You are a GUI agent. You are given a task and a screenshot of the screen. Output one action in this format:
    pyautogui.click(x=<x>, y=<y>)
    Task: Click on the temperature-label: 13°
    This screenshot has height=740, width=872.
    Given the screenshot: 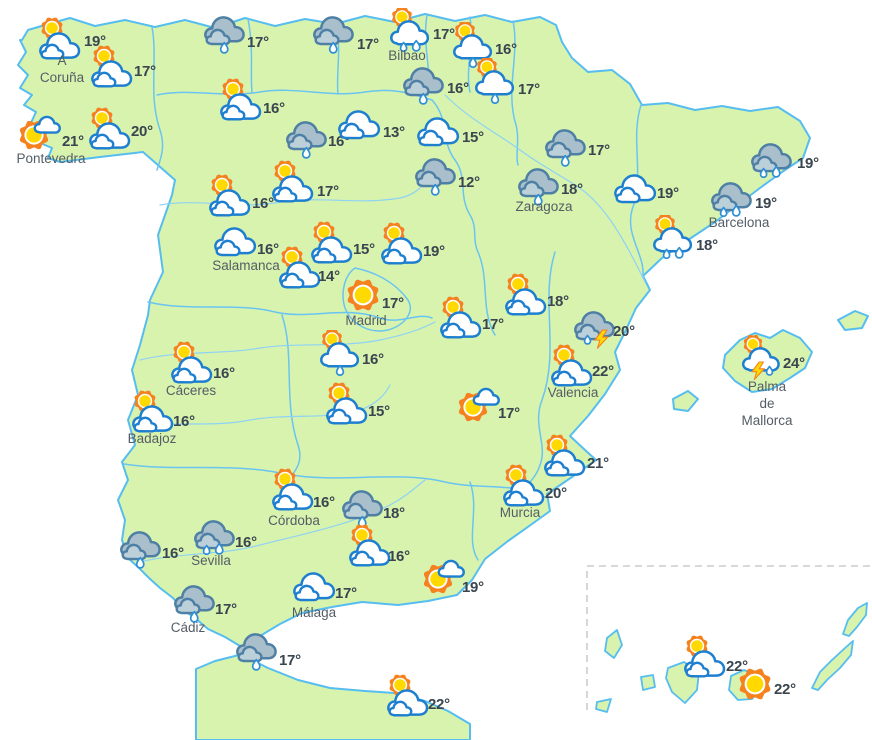 What is the action you would take?
    pyautogui.click(x=394, y=132)
    